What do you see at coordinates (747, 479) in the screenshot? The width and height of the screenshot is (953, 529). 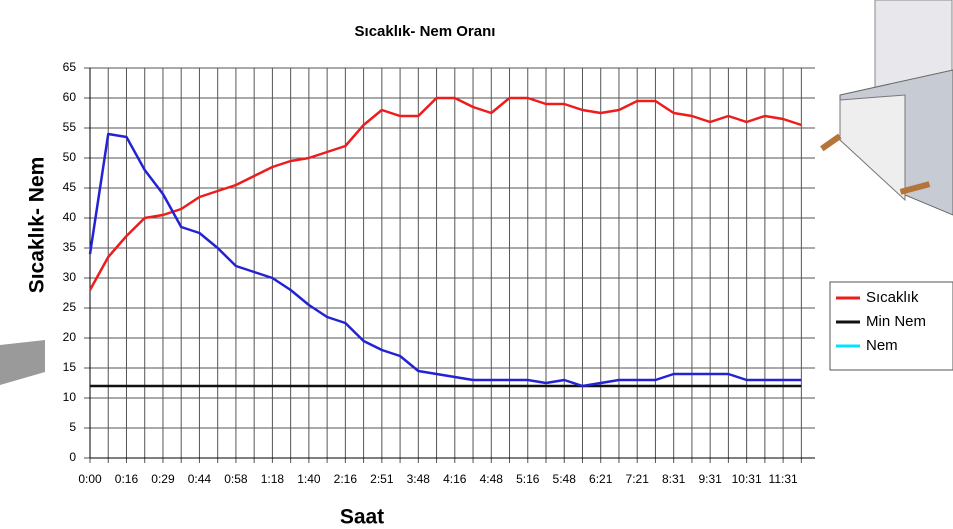 I see `x-tick-label: 10:31` at bounding box center [747, 479].